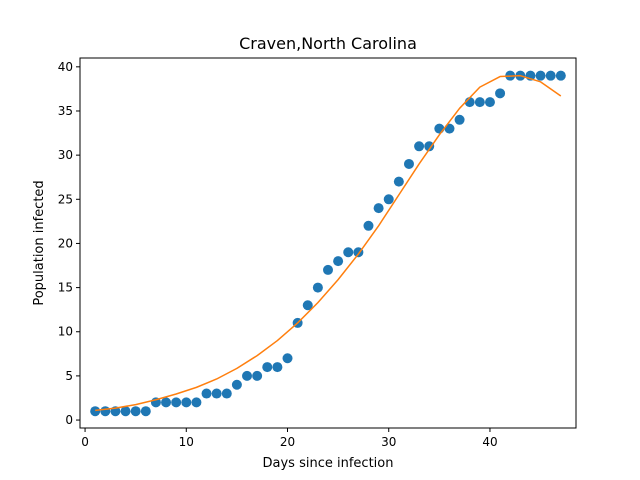 The image size is (640, 480). I want to click on y-tick-label: 5, so click(69, 376).